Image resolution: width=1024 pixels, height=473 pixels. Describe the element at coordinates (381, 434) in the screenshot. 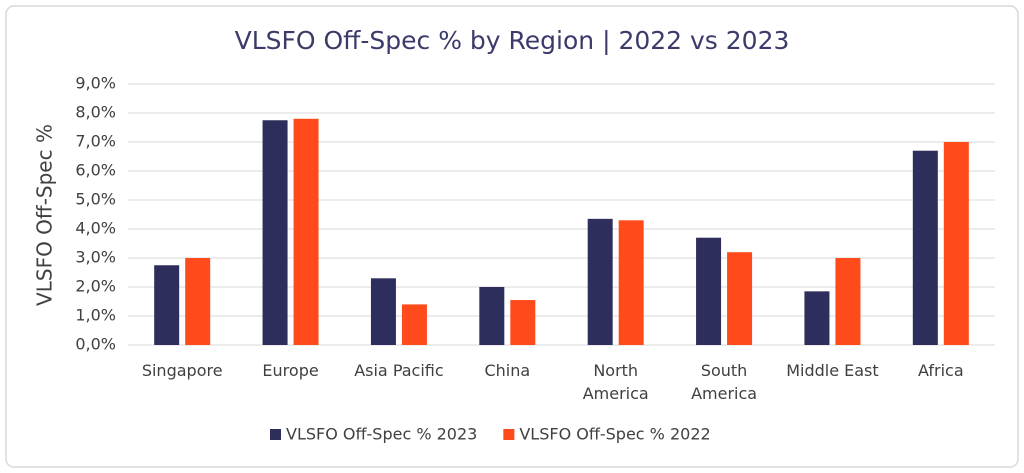

I see `legend-label: VLSFO Off-Spec % 2023` at that location.